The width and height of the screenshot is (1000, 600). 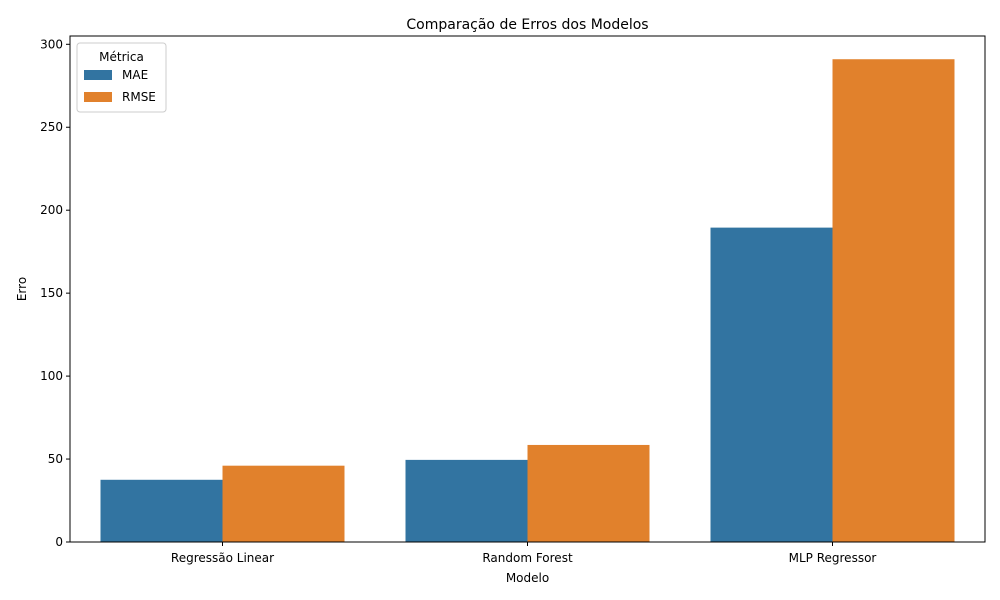 What do you see at coordinates (98, 75) in the screenshot?
I see `legend-swatch-mae` at bounding box center [98, 75].